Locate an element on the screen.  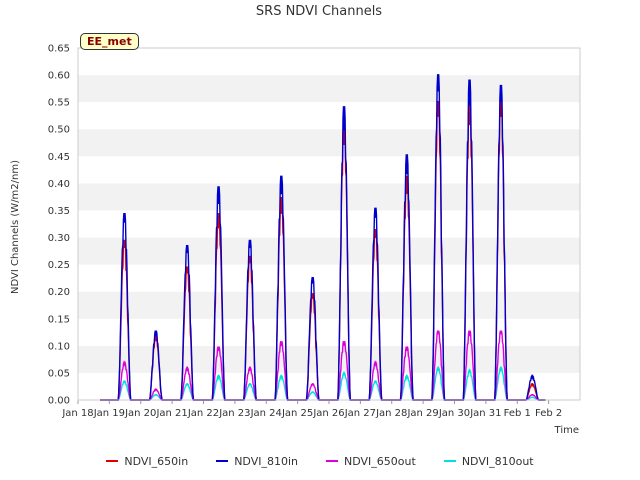
chart-title: SRS NDVI Channels is located at coordinates (319, 11).